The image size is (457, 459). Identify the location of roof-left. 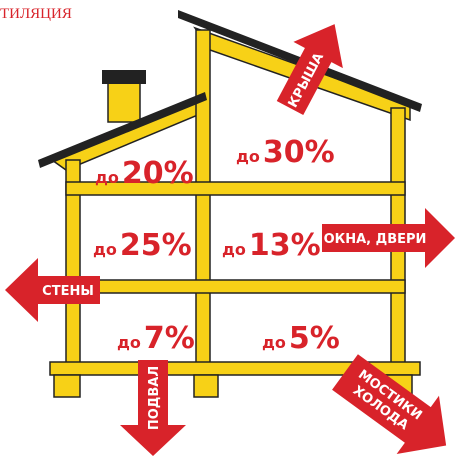
(122, 130).